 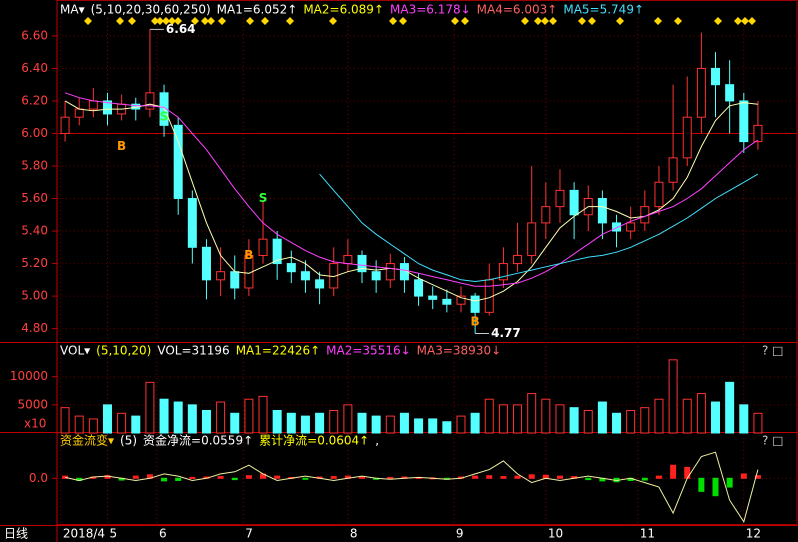 What do you see at coordinates (647, 534) in the screenshot?
I see `x-tick-label: 11` at bounding box center [647, 534].